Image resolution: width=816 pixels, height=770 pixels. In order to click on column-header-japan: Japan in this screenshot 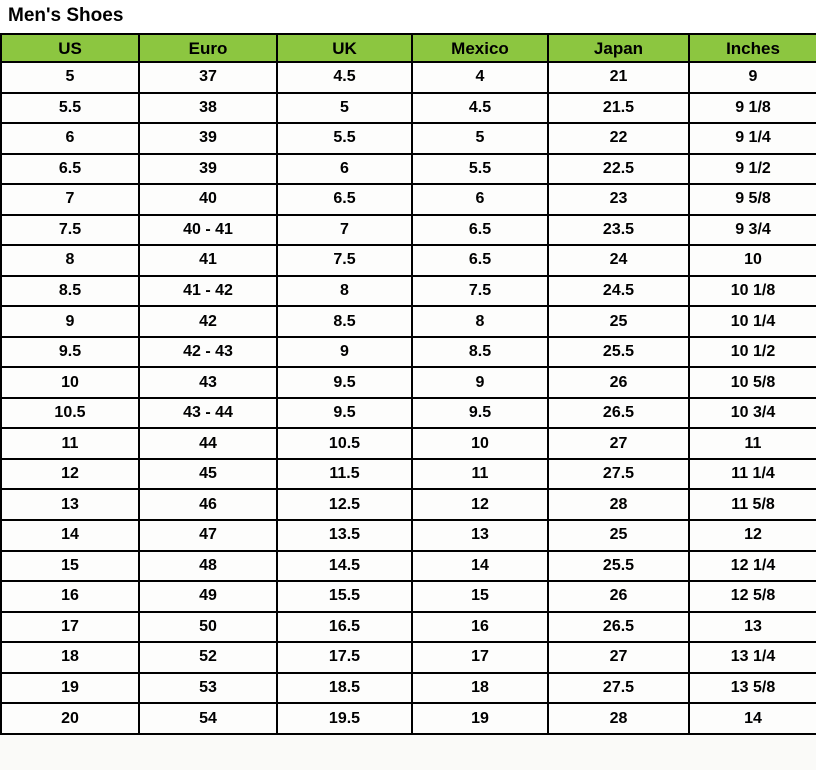, I will do `click(618, 48)`.